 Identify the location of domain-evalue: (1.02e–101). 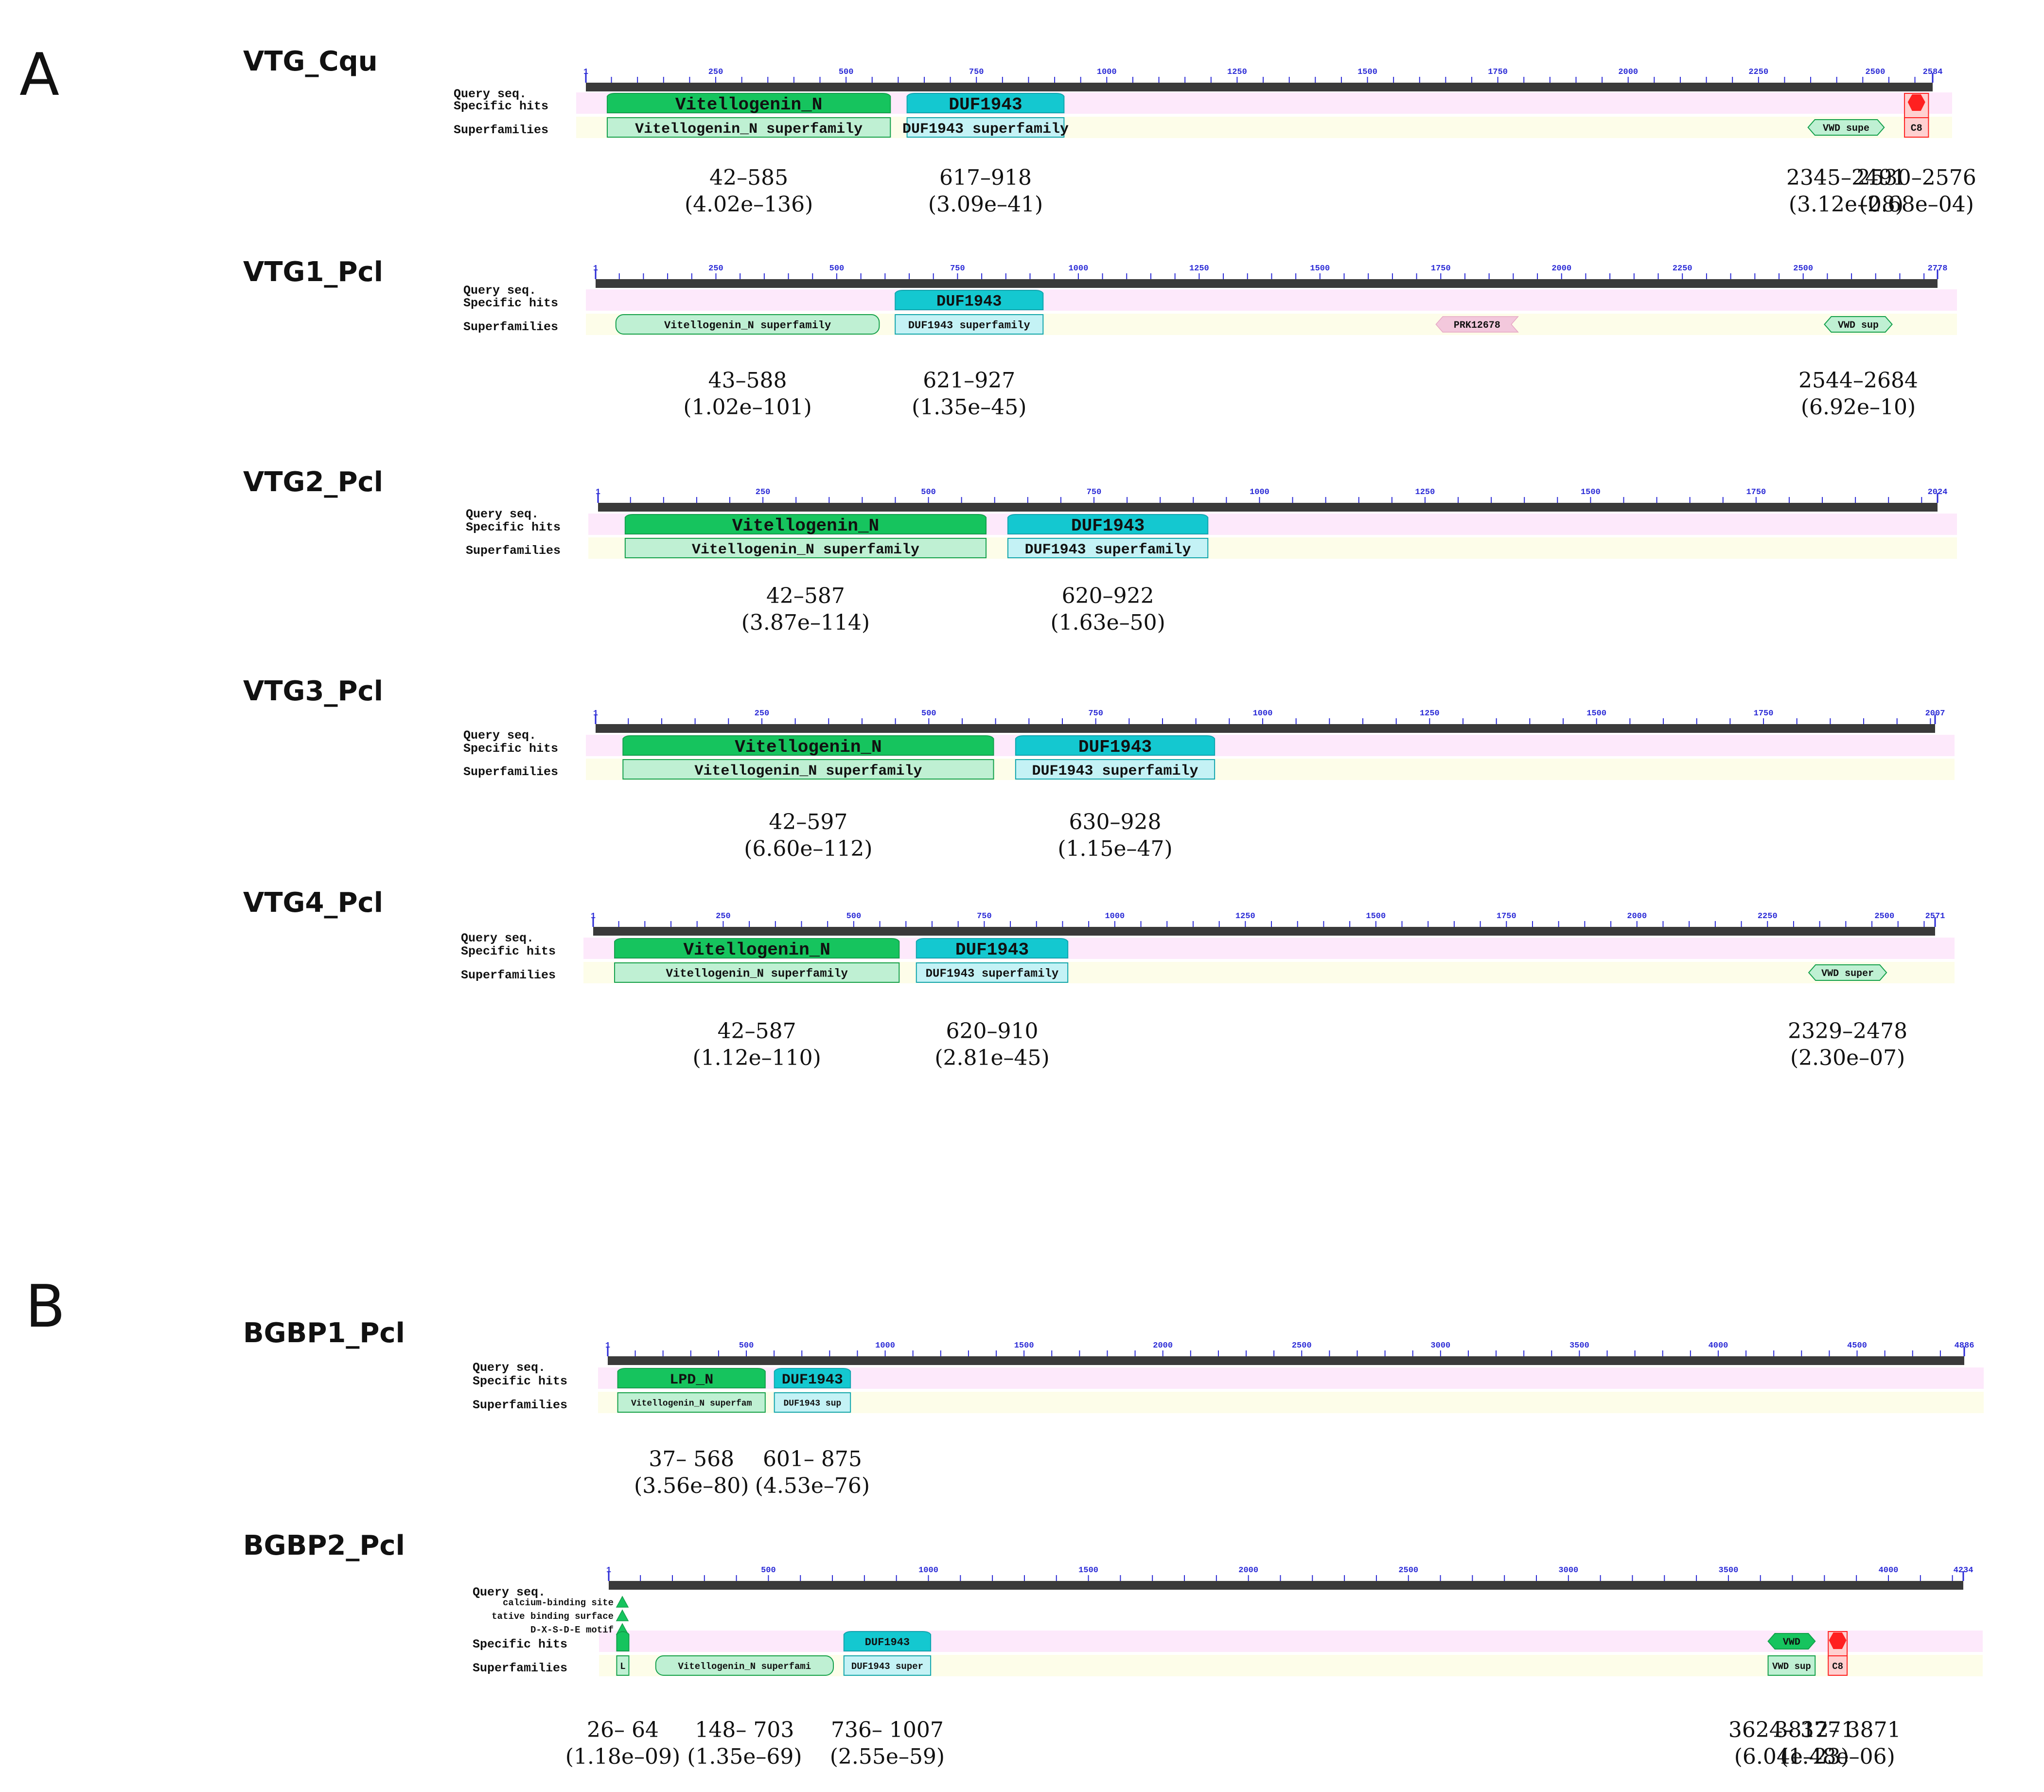
(747, 407).